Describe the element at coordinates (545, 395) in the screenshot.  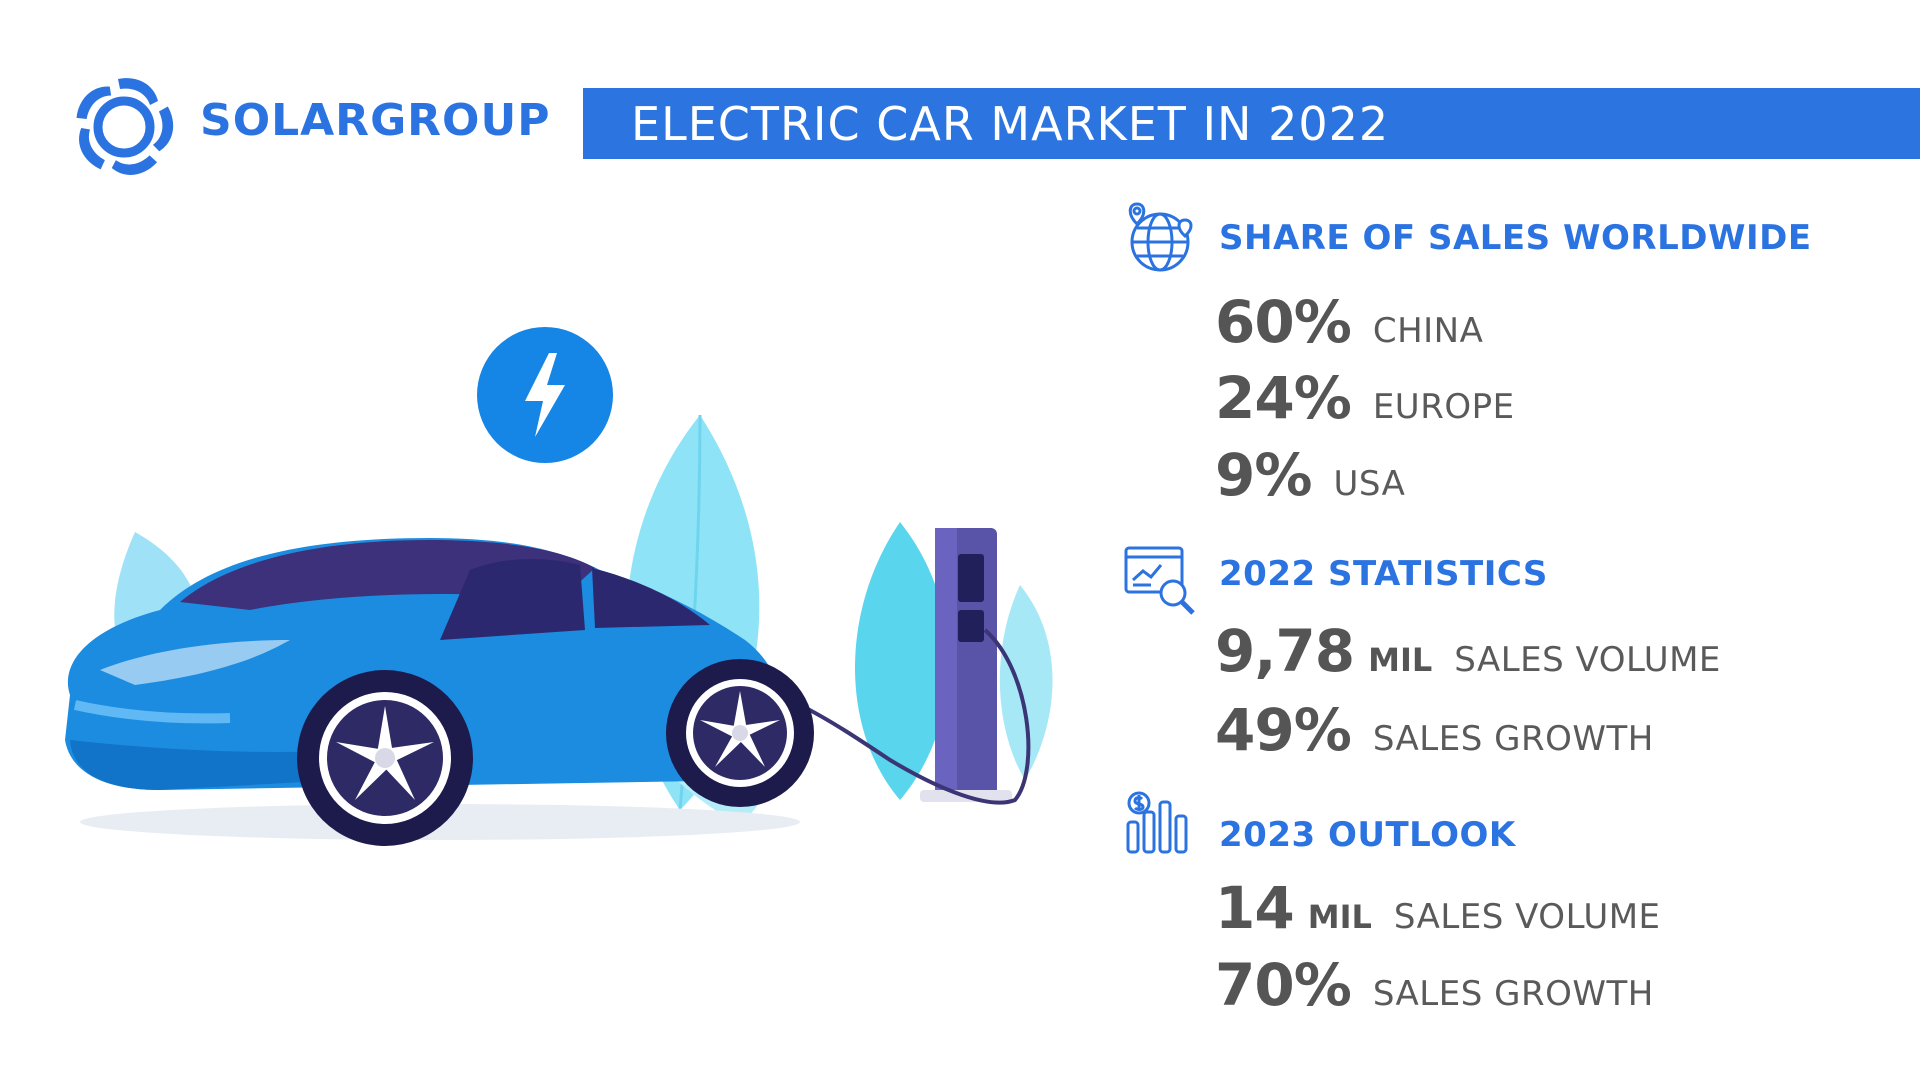
I see `lightning-bolt-icon` at that location.